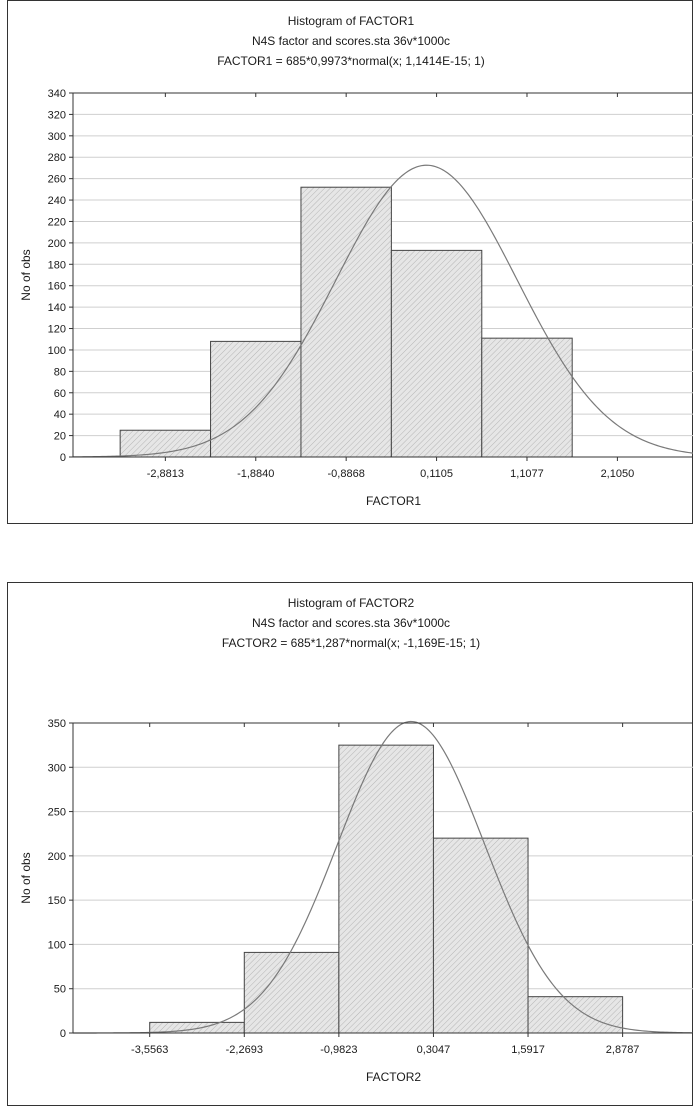 The image size is (693, 1107). Describe the element at coordinates (255, 474) in the screenshot. I see `x-tick-label: -1,8840` at that location.